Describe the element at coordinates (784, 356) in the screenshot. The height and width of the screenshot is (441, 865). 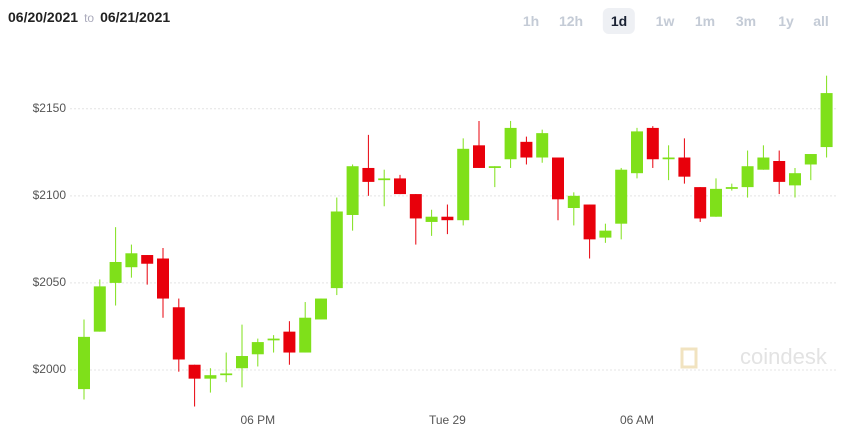
I see `watermark: coindesk` at that location.